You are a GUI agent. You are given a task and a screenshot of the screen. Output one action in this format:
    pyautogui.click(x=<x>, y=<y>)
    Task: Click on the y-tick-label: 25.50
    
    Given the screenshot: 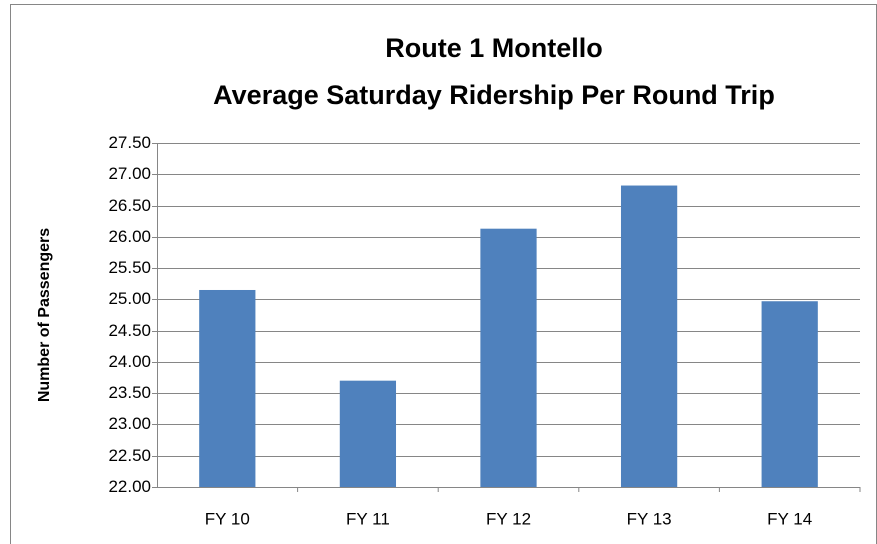 What is the action you would take?
    pyautogui.click(x=129, y=267)
    